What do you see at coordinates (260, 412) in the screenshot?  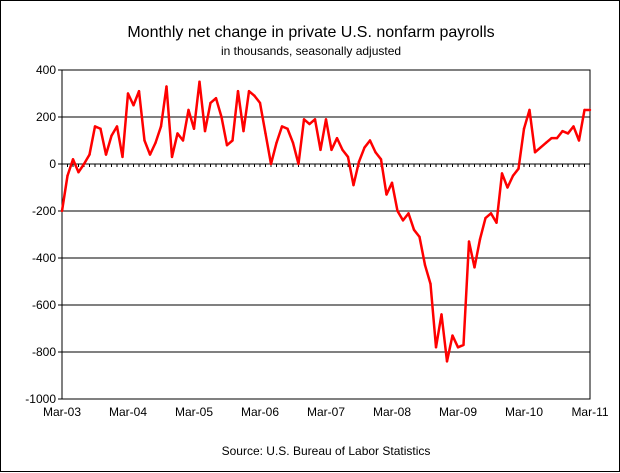 I see `x-tick-label: Mar-06` at bounding box center [260, 412].